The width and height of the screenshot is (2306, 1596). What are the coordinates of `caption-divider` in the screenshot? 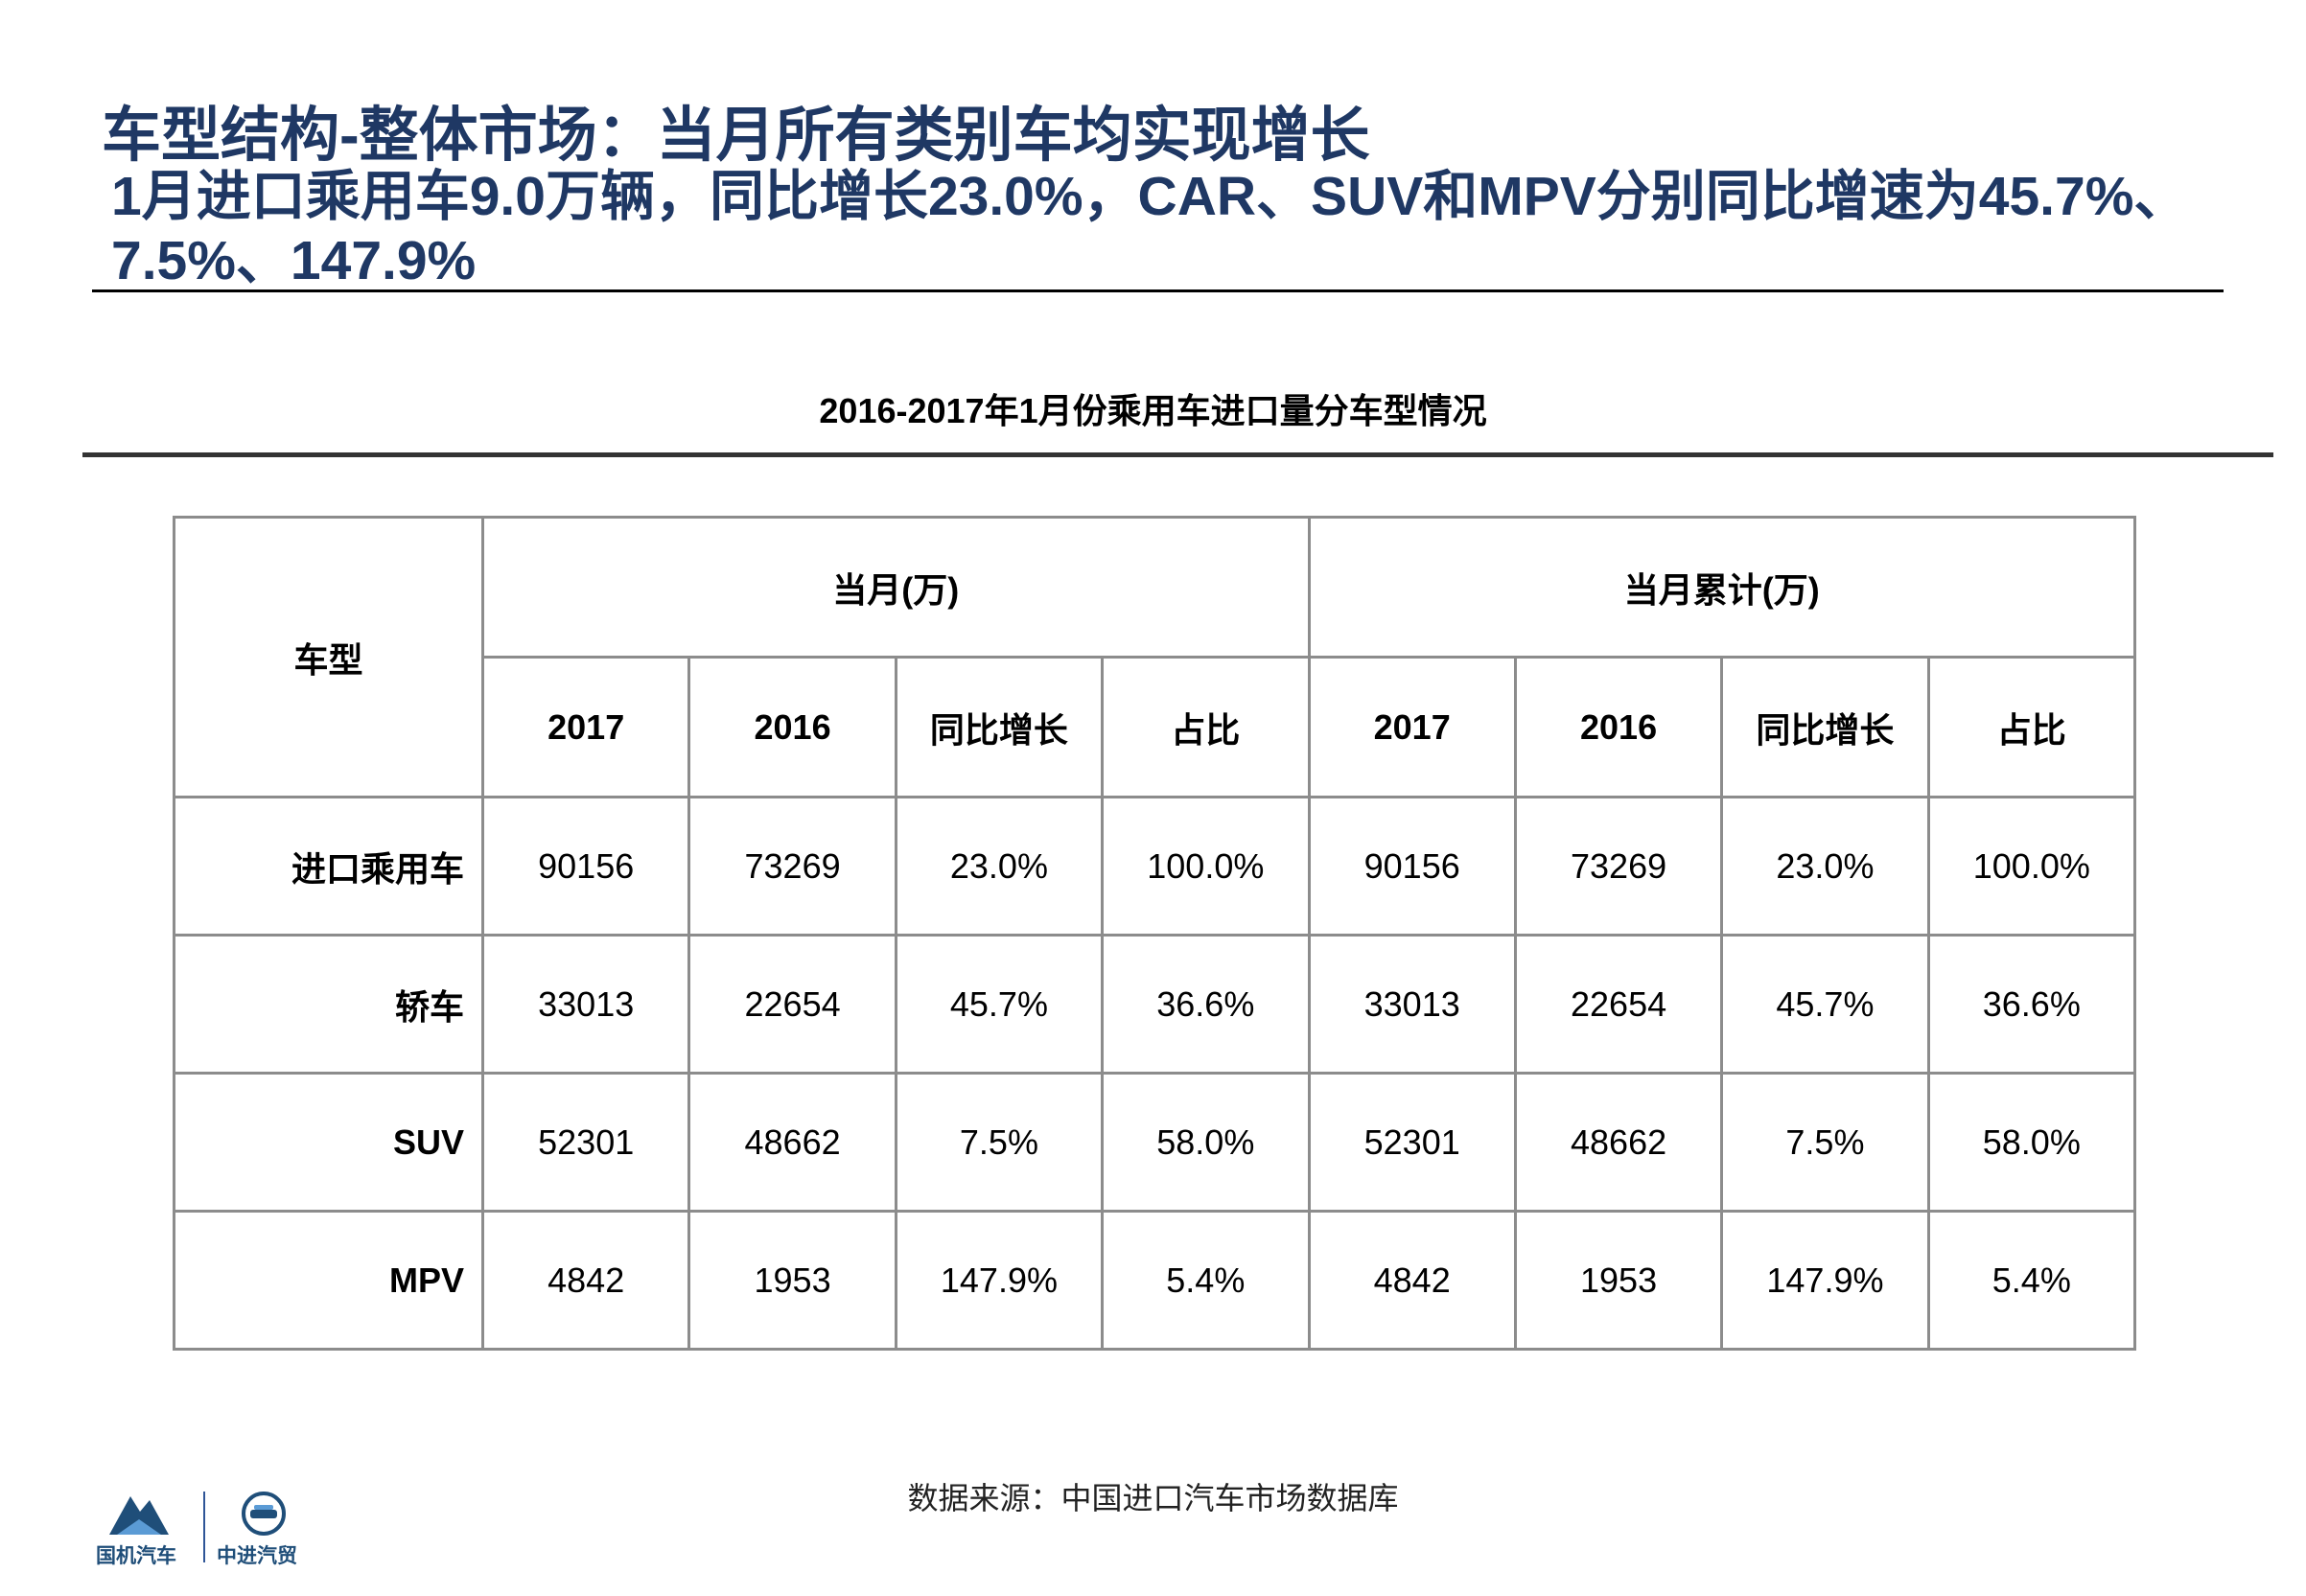 It's located at (1177, 454).